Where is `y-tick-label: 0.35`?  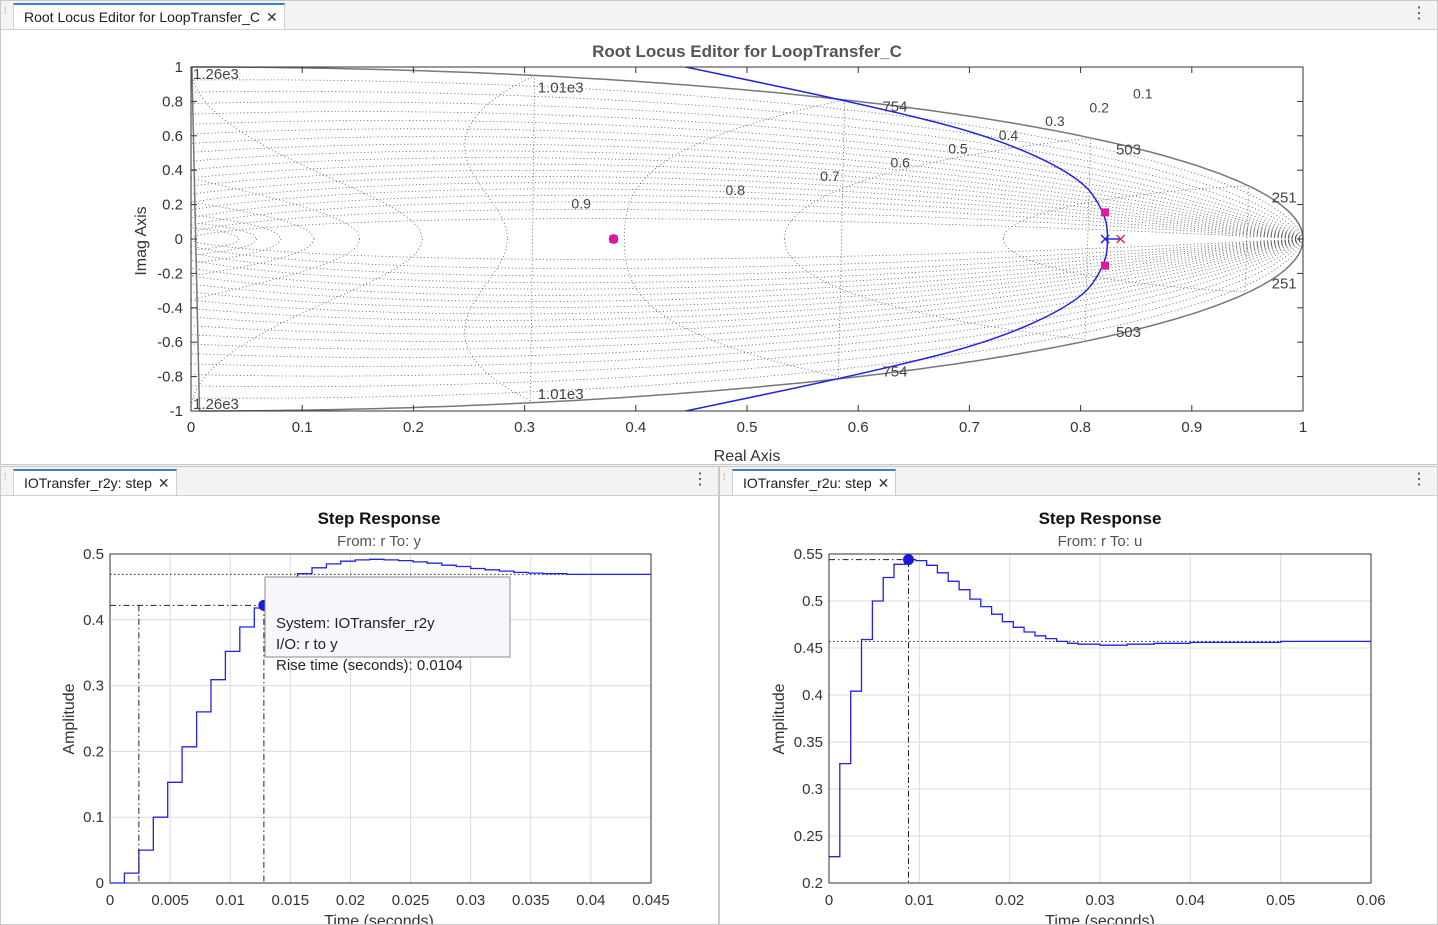 y-tick-label: 0.35 is located at coordinates (808, 742).